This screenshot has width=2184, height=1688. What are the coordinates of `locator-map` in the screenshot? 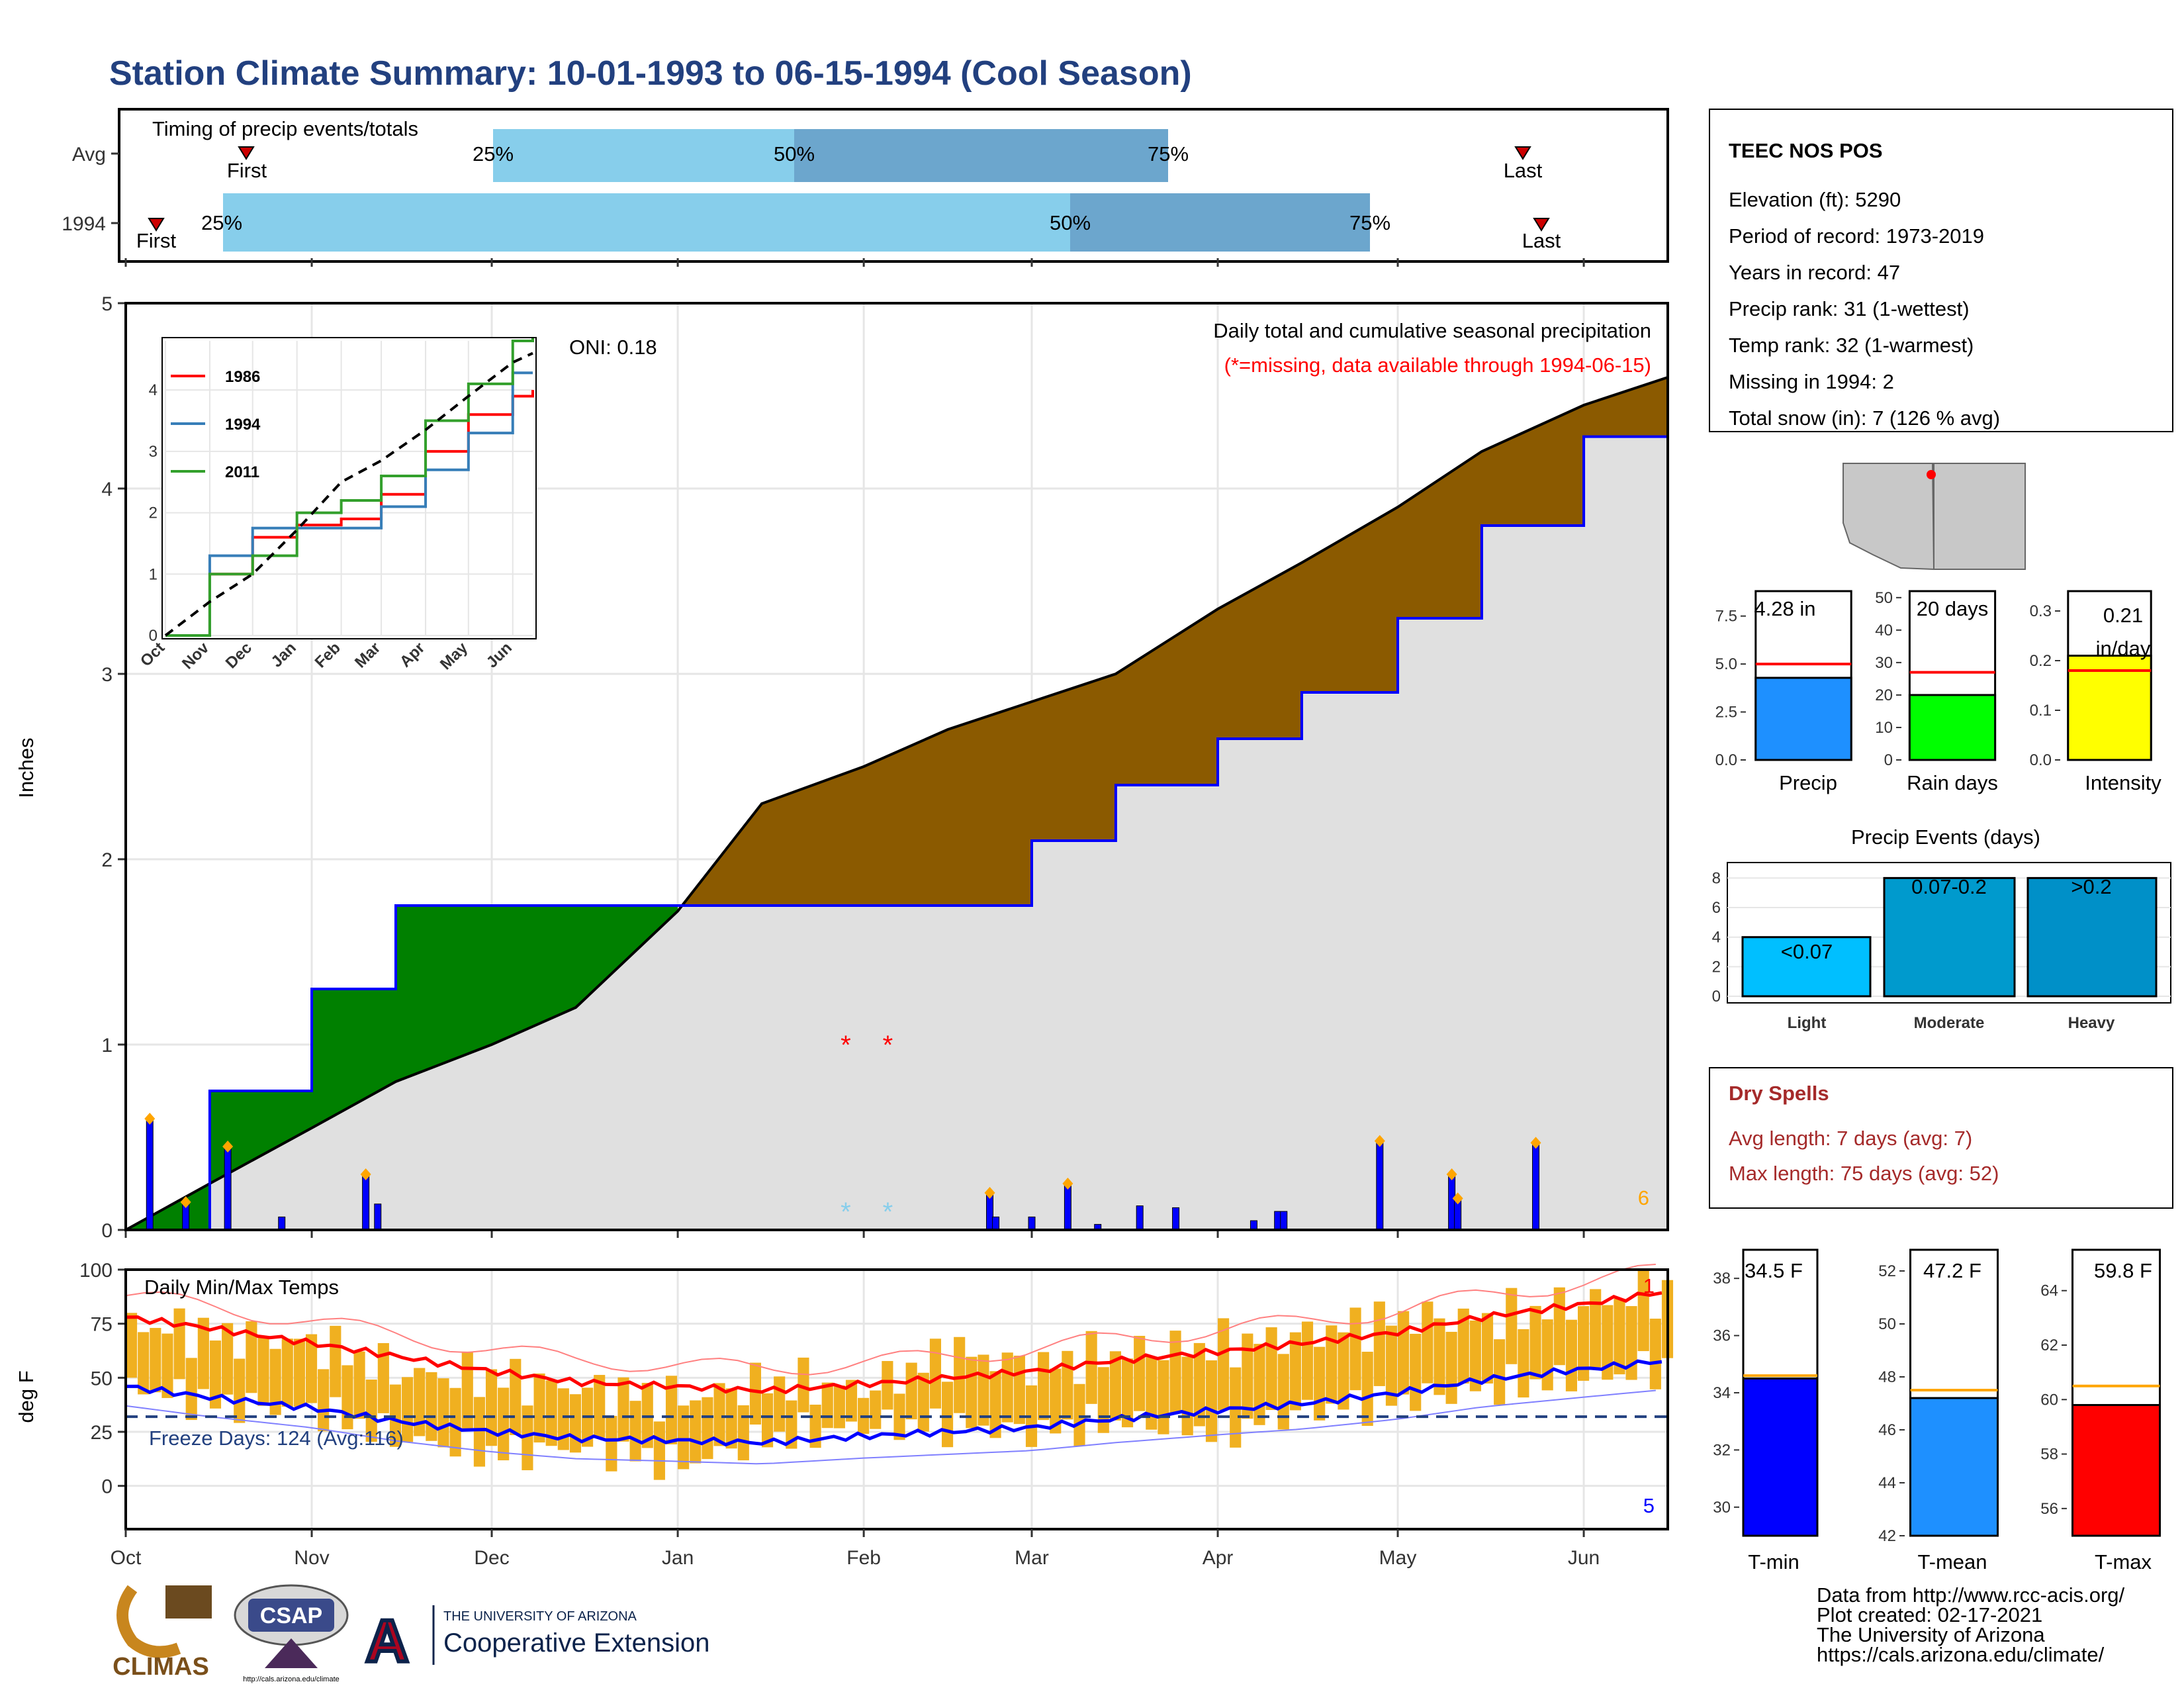 It's located at (1936, 514).